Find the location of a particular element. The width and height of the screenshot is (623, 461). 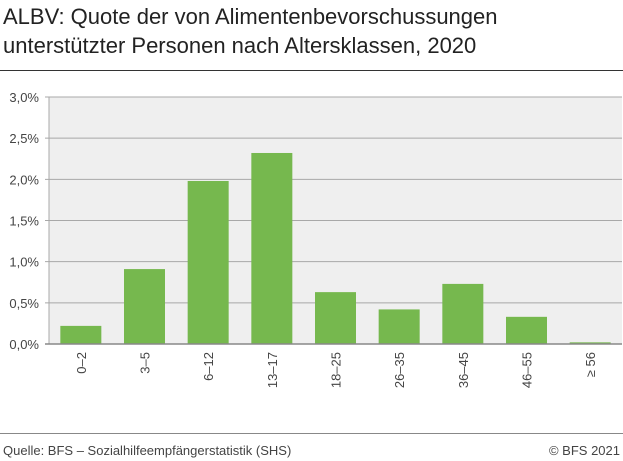

x-tick-label: ≥ 56 is located at coordinates (590, 364).